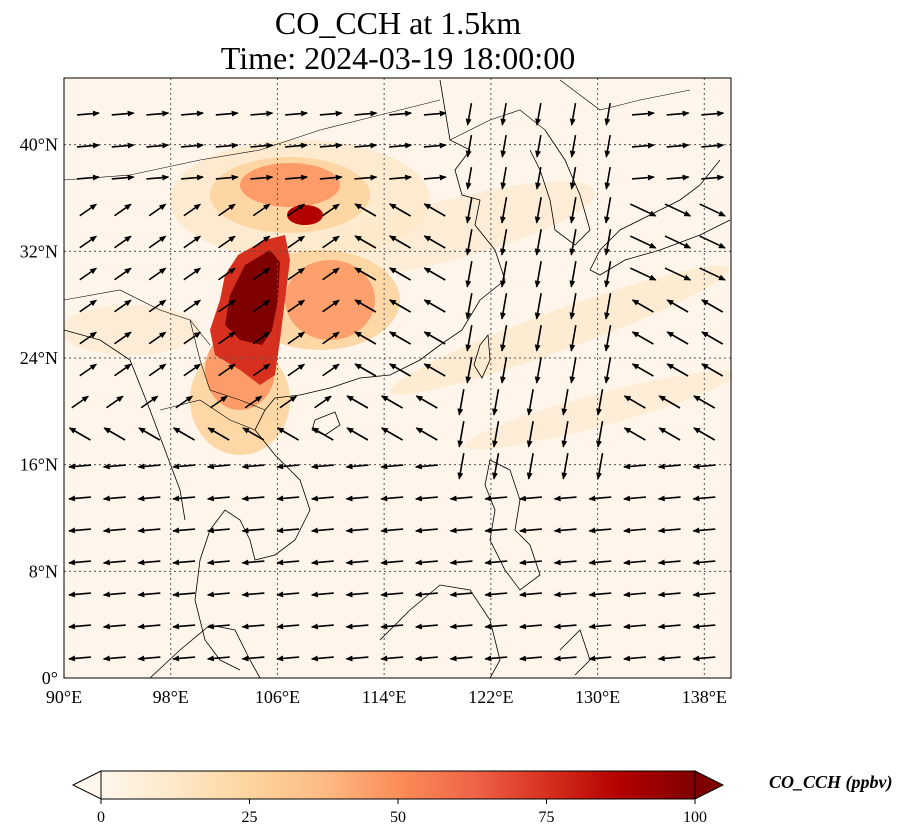  I want to click on medium-plume, so click(330, 300).